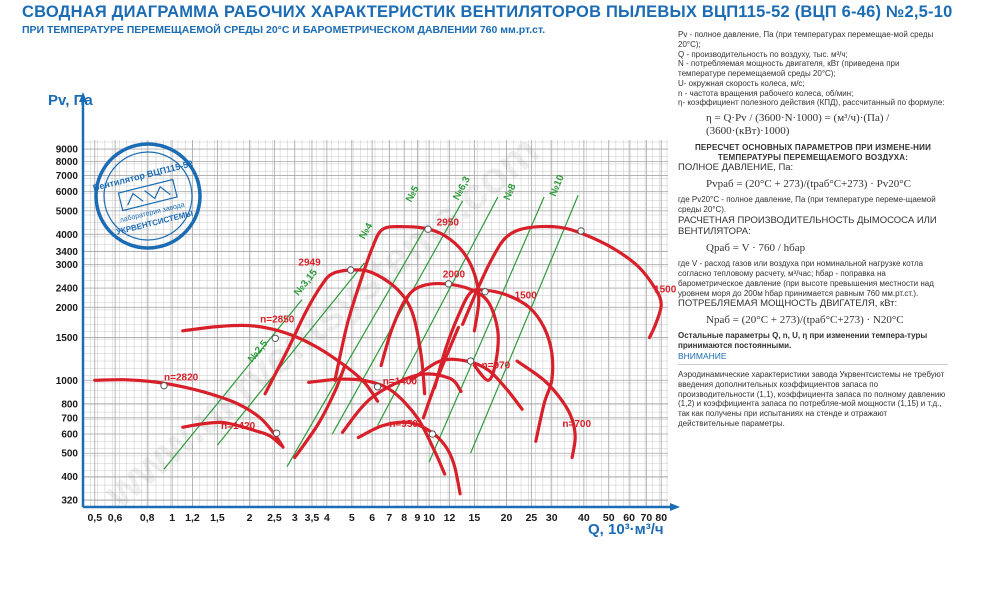 This screenshot has height=606, width=999. I want to click on y-tick-label: 700, so click(69, 418).